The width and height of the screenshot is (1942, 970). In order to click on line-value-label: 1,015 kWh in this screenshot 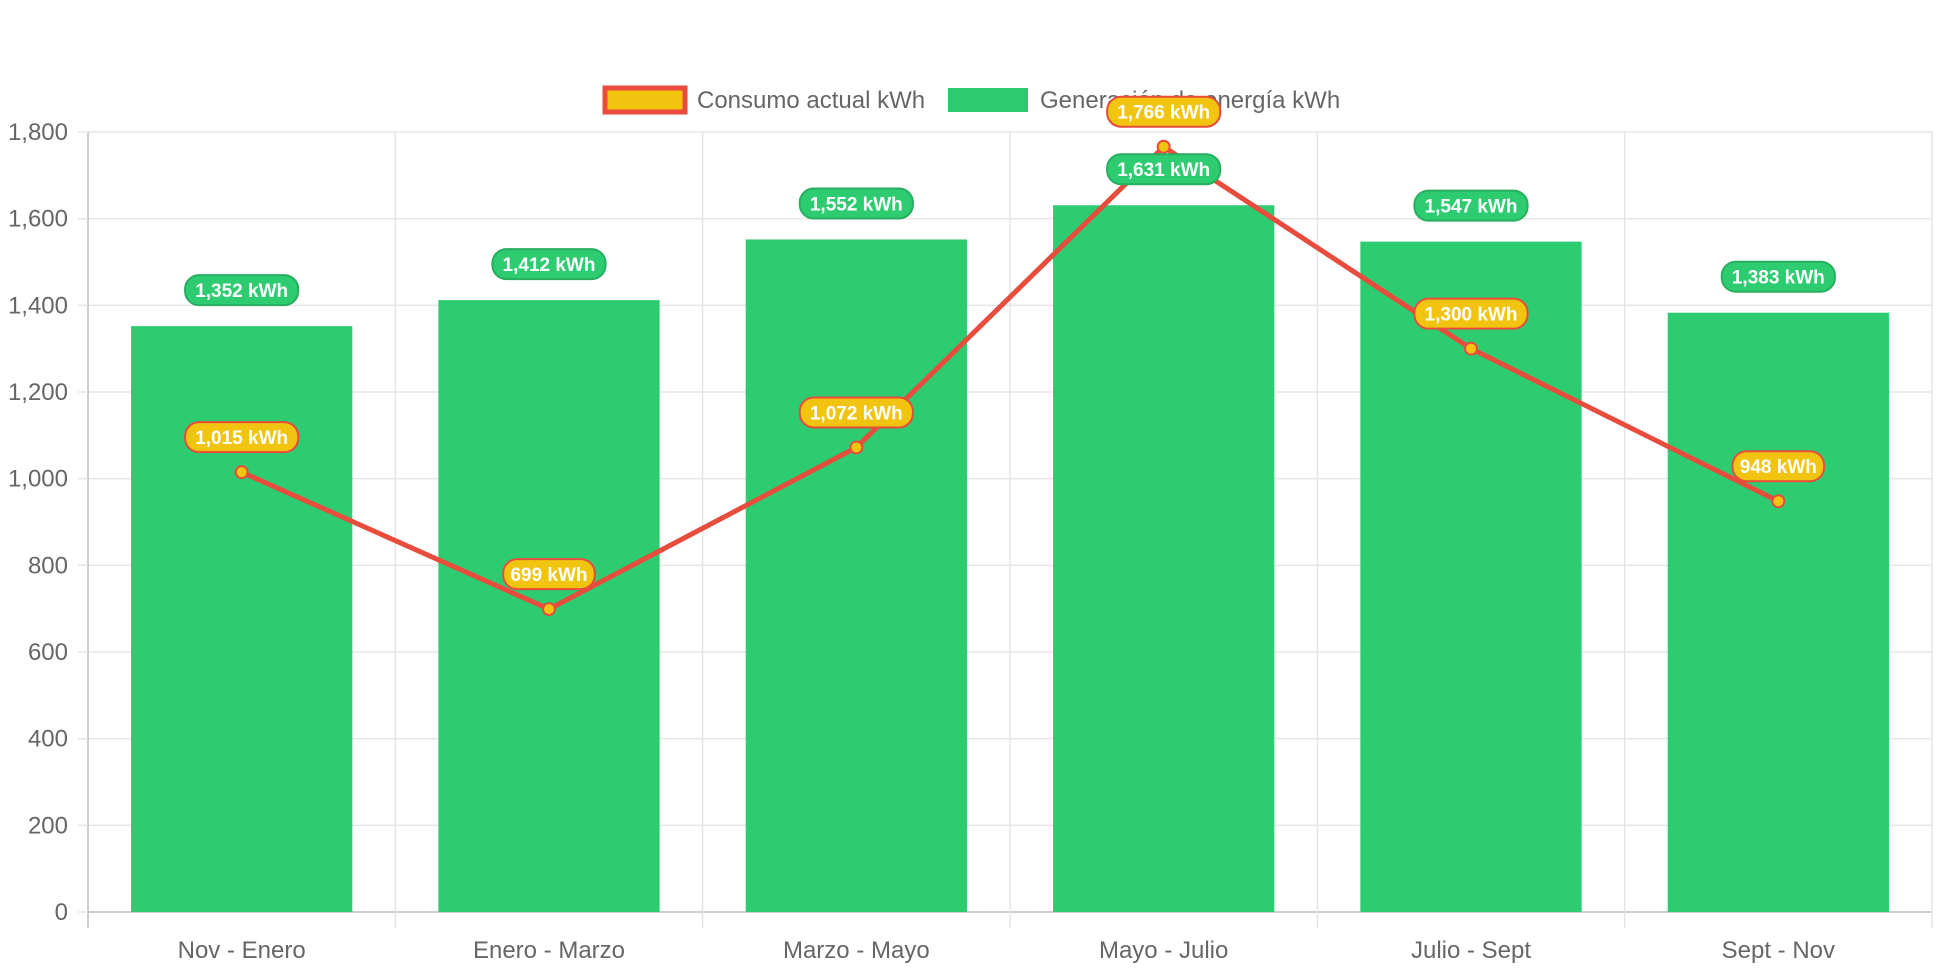, I will do `click(242, 437)`.